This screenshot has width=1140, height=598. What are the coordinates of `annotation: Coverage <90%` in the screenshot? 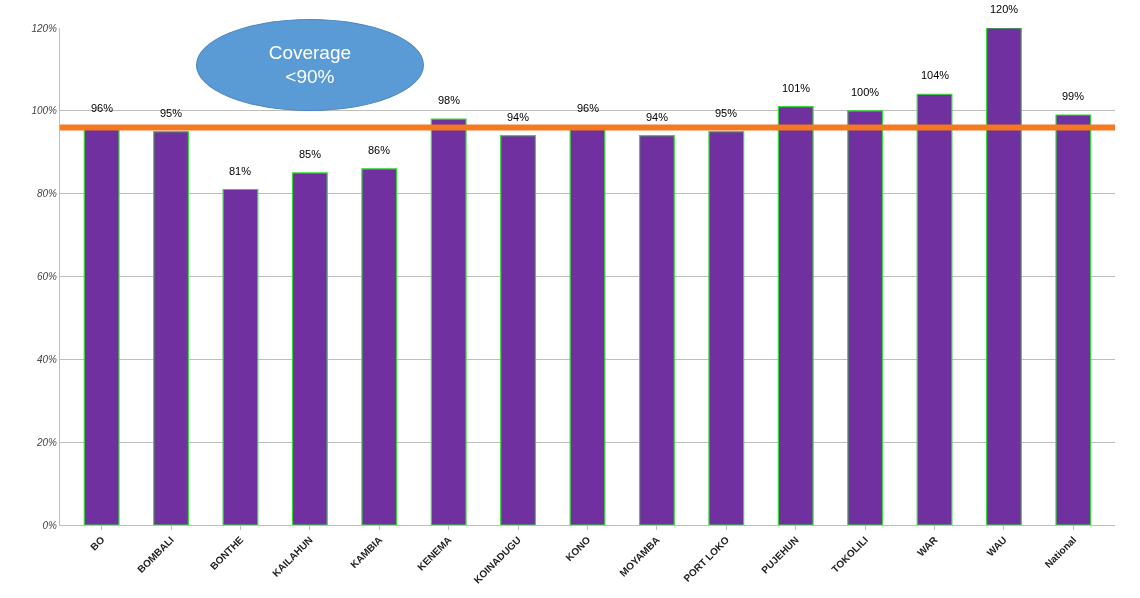 It's located at (310, 65).